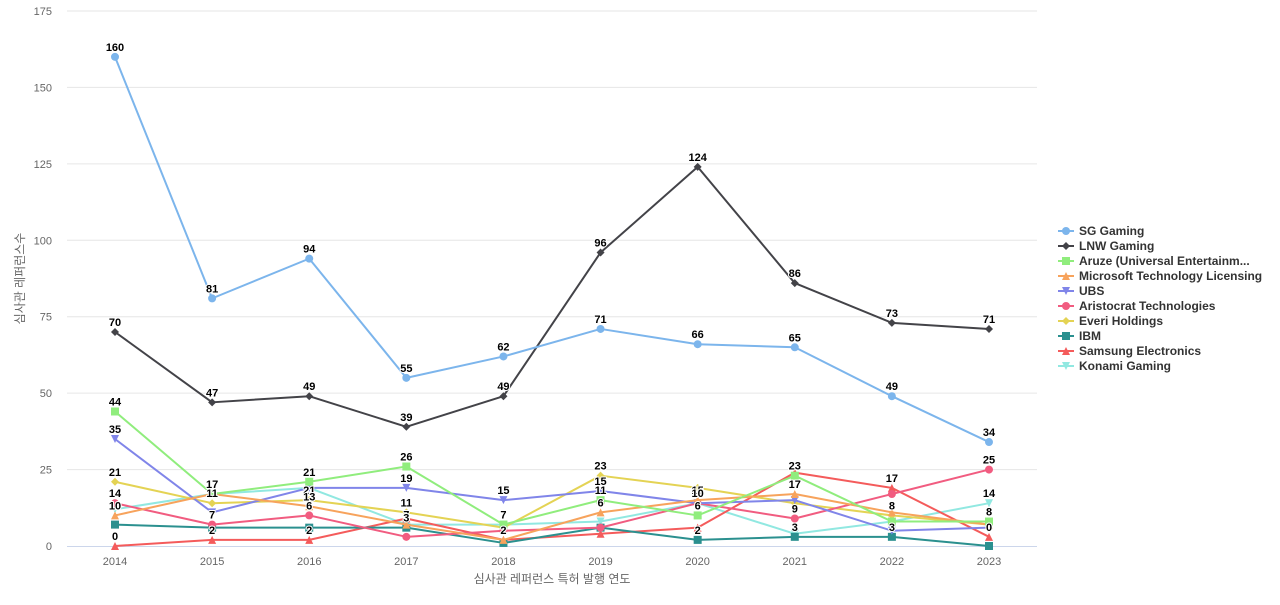 This screenshot has width=1280, height=605. Describe the element at coordinates (1114, 366) in the screenshot. I see `legend-item: Konami Gaming` at that location.